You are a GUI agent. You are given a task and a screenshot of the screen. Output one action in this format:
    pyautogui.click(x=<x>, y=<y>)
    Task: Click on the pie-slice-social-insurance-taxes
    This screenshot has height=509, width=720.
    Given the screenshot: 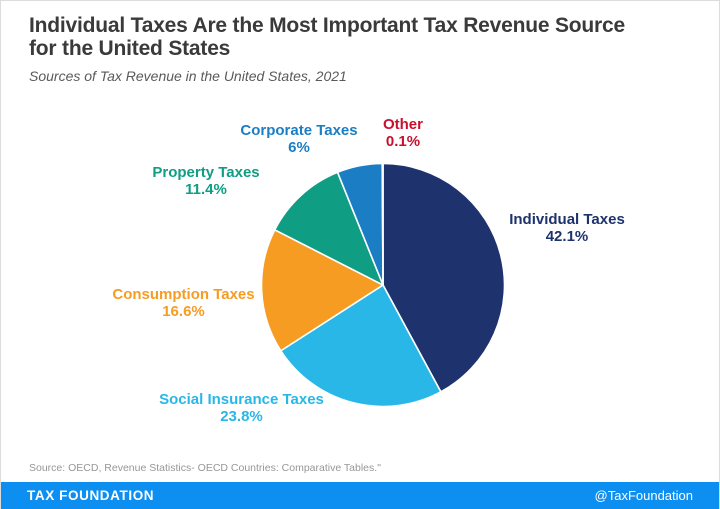 What is the action you would take?
    pyautogui.click(x=361, y=346)
    